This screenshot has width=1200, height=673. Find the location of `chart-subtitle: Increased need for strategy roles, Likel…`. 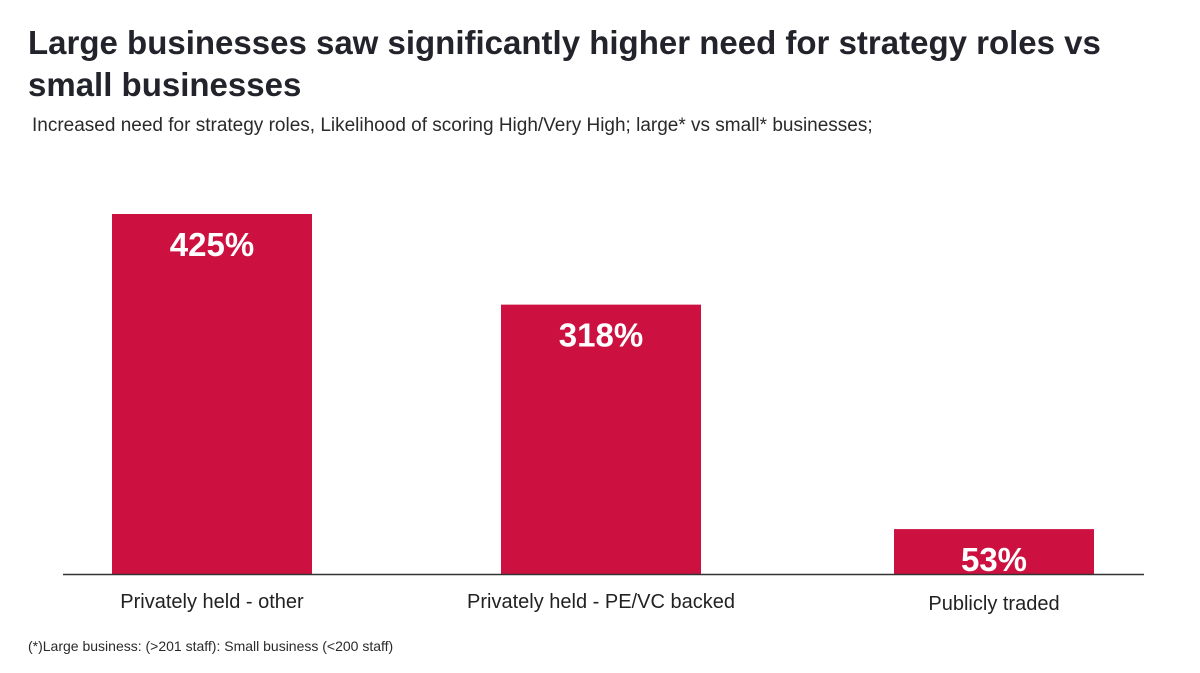

chart-subtitle: Increased need for strategy roles, Likel… is located at coordinates (452, 125).